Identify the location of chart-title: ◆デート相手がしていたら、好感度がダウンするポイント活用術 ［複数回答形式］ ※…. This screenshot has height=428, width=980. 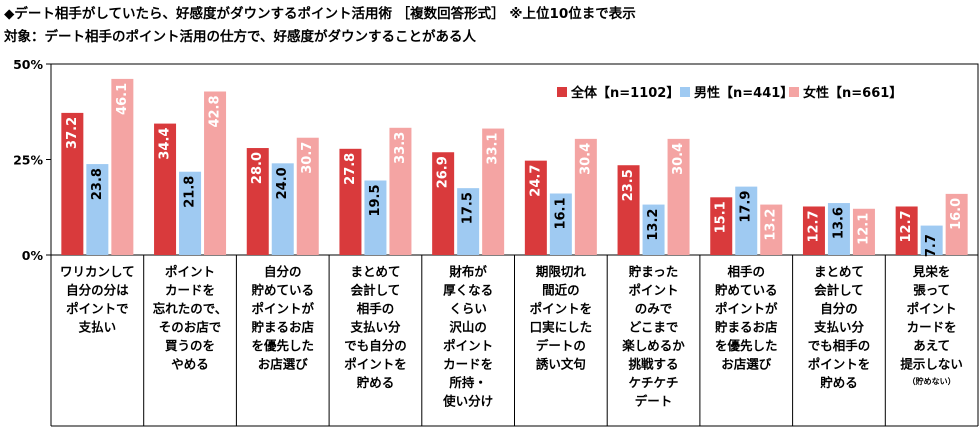
(320, 14).